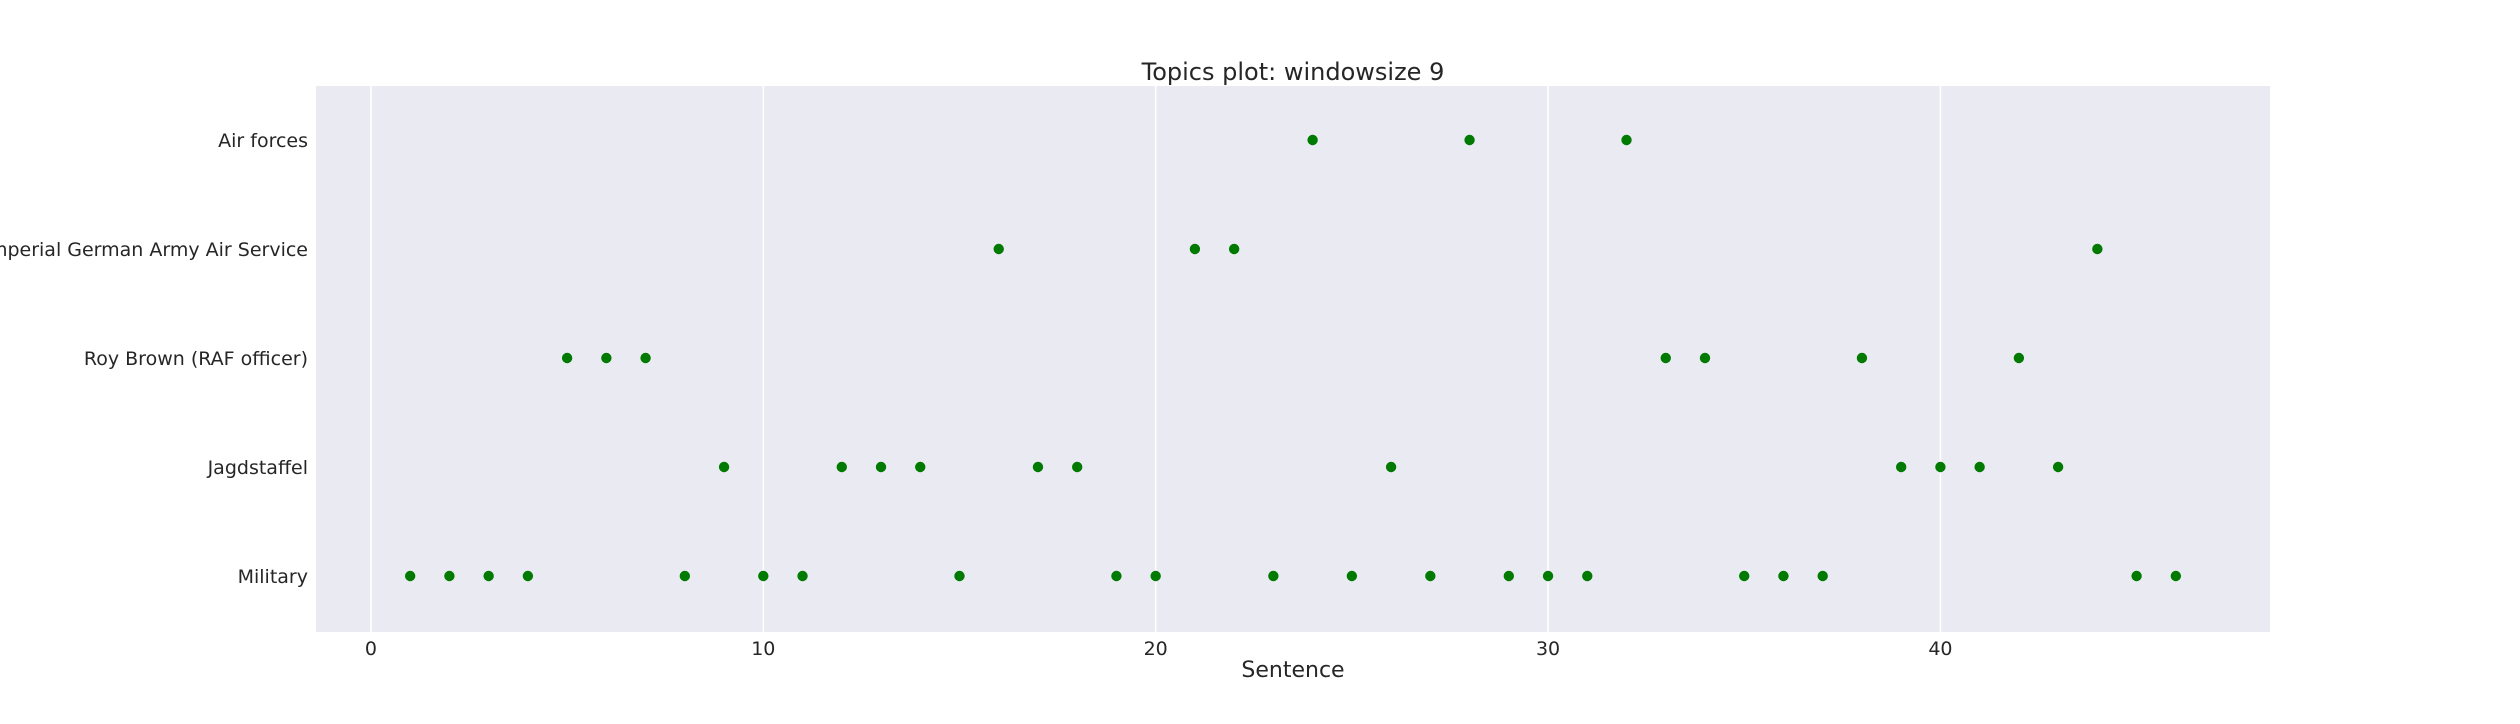 The width and height of the screenshot is (2520, 724). Describe the element at coordinates (763, 649) in the screenshot. I see `x-tick-label: 10` at that location.